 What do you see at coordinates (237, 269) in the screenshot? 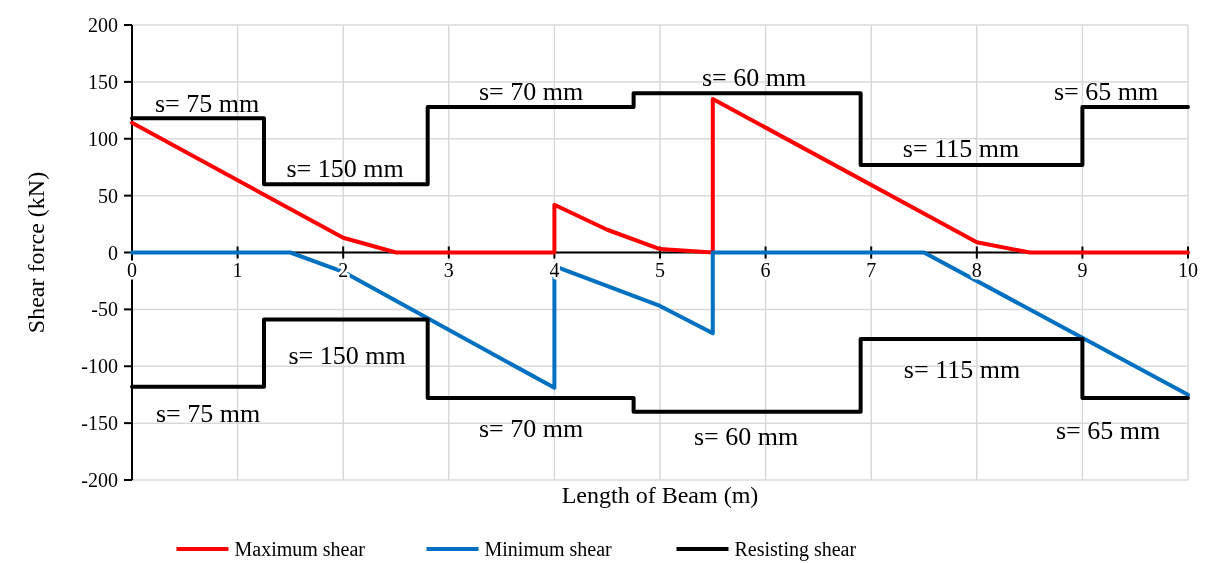
I see `x-tick-label: 1` at bounding box center [237, 269].